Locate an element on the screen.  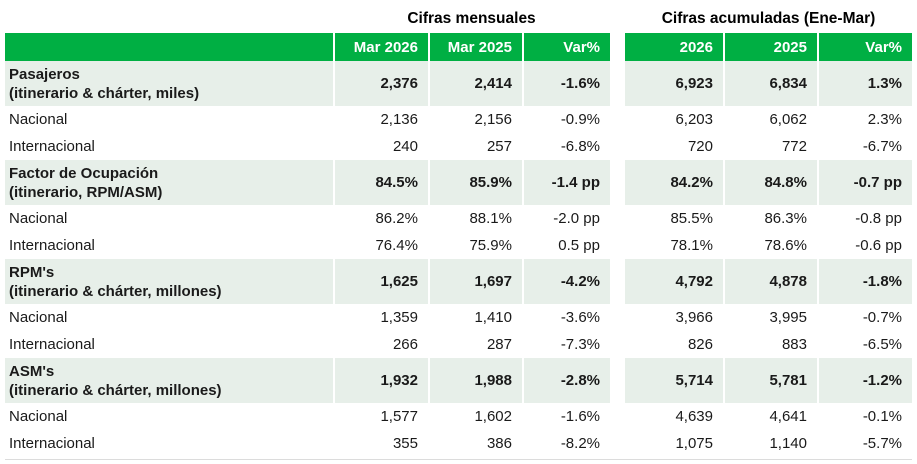
accumulated-current-value: 85.5% is located at coordinates (691, 218).